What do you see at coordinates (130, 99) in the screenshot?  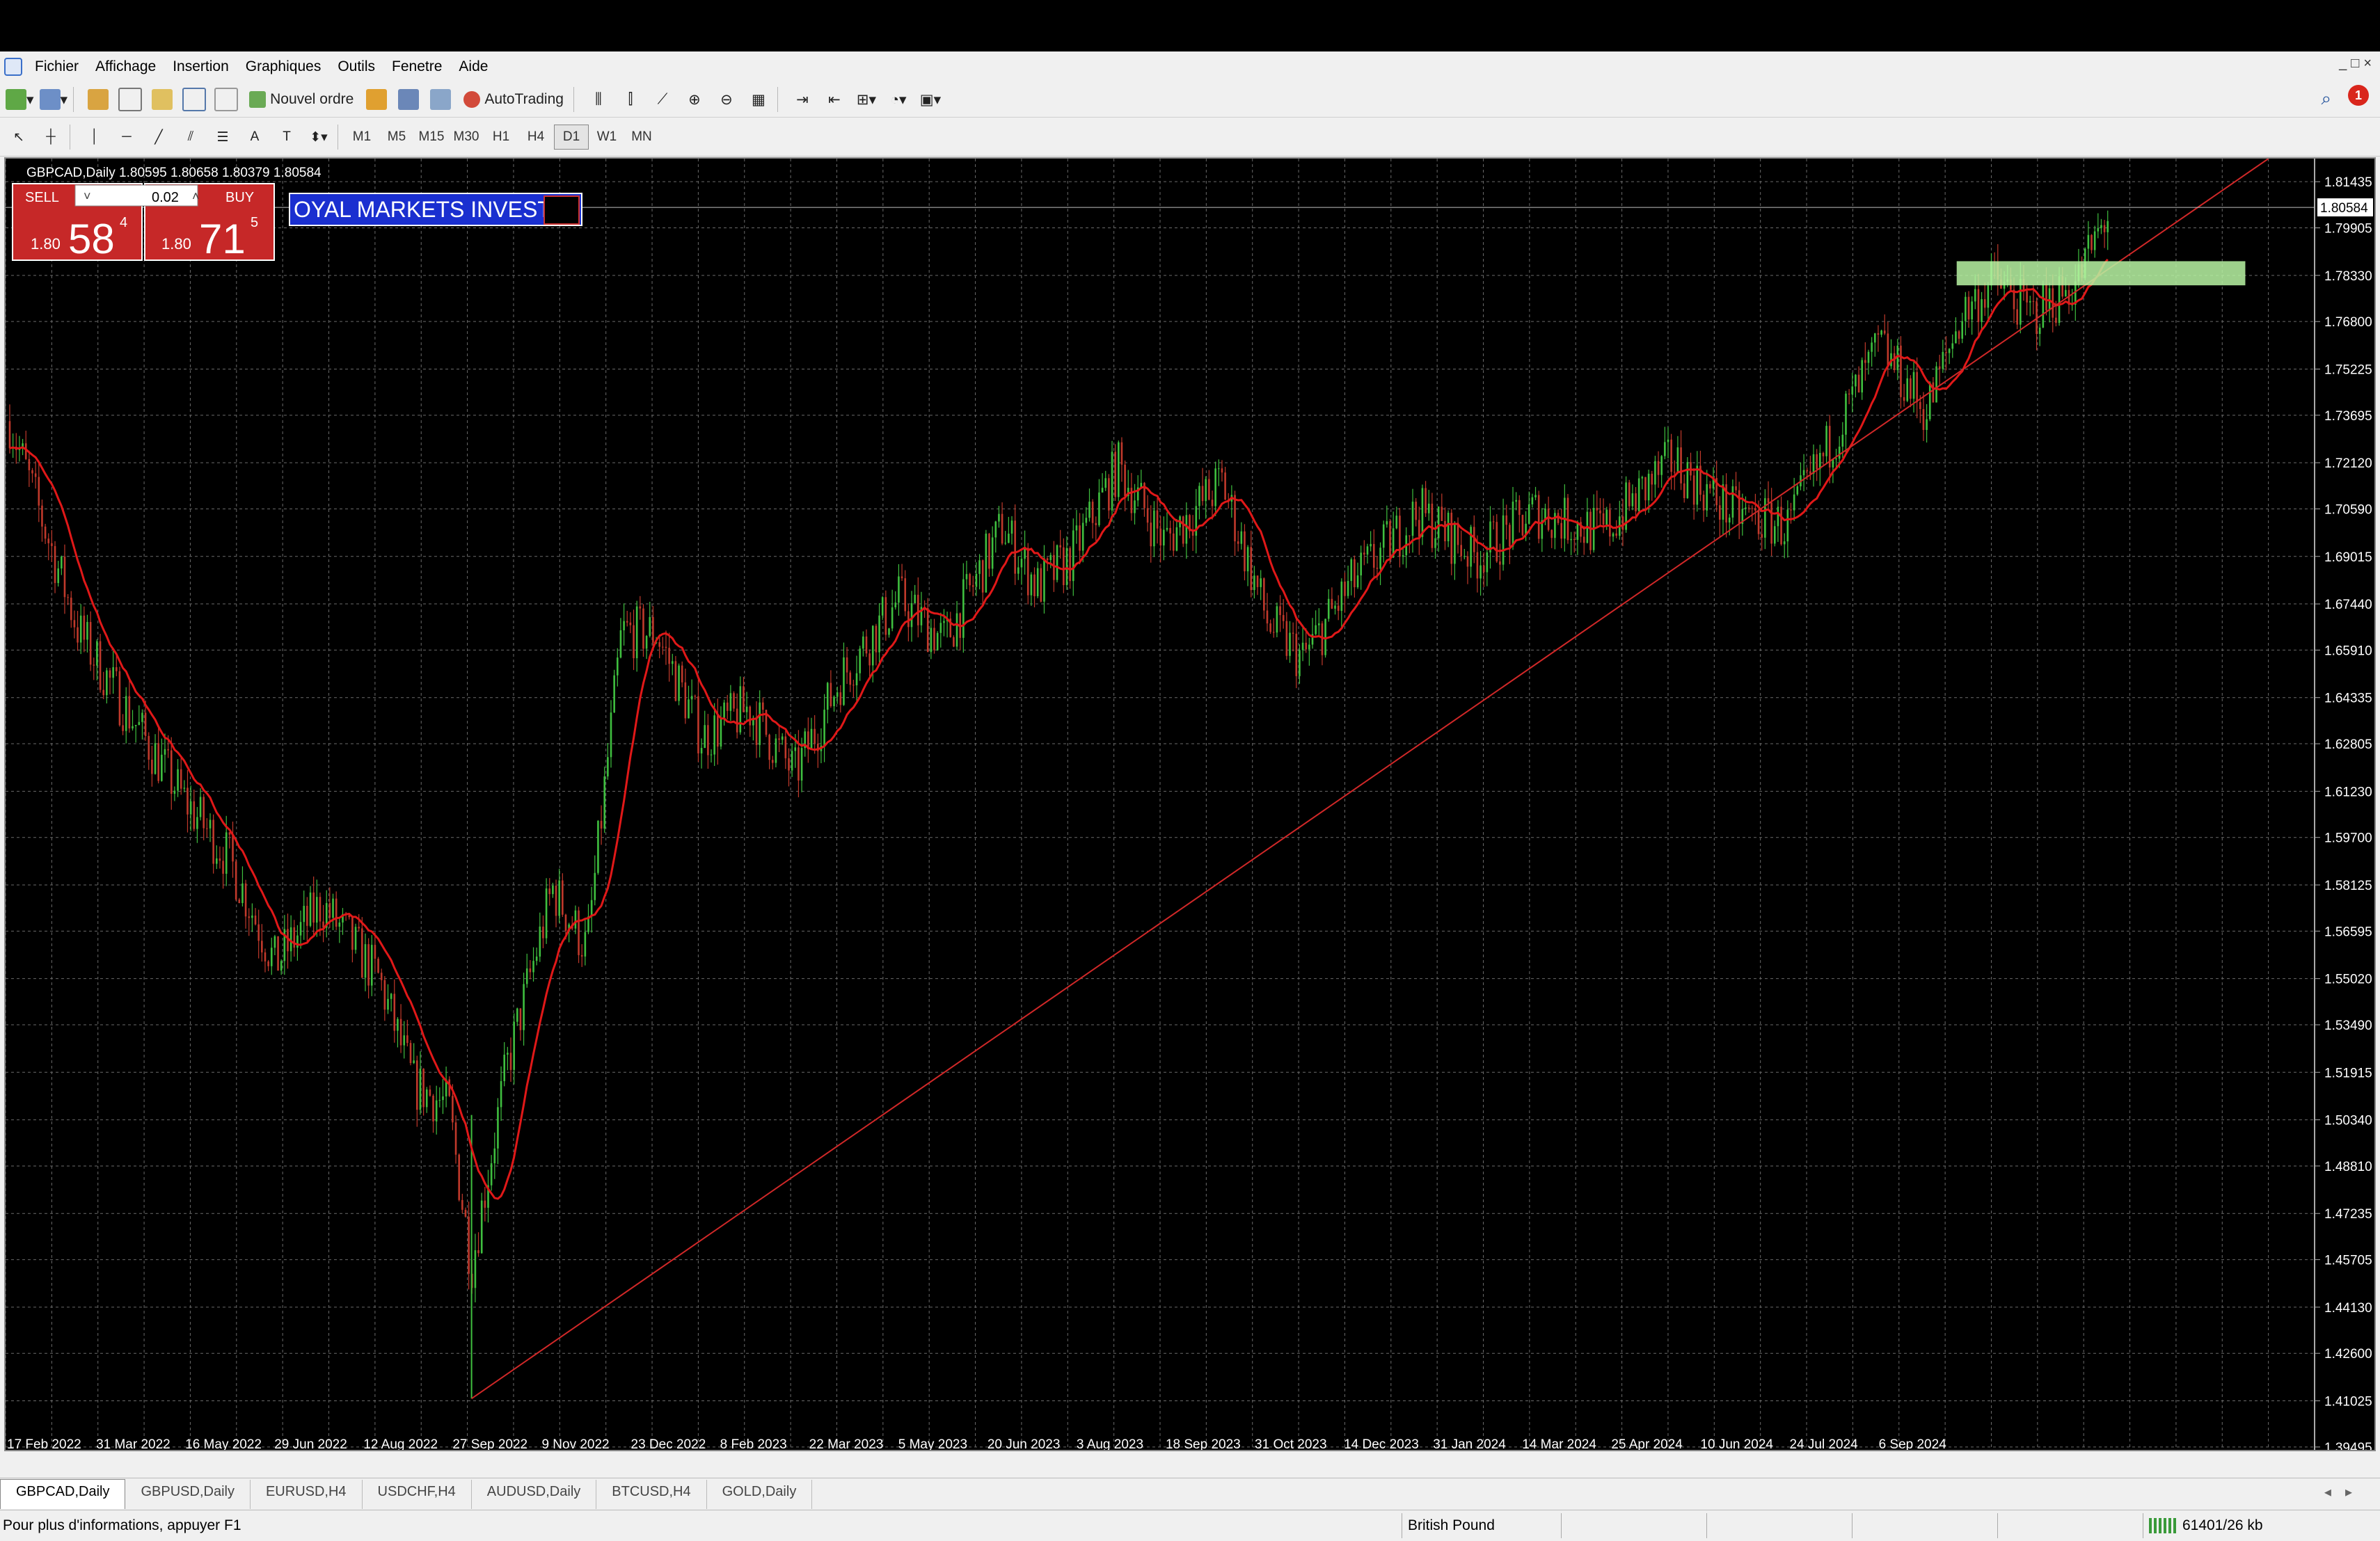 I see `data-window-icon` at bounding box center [130, 99].